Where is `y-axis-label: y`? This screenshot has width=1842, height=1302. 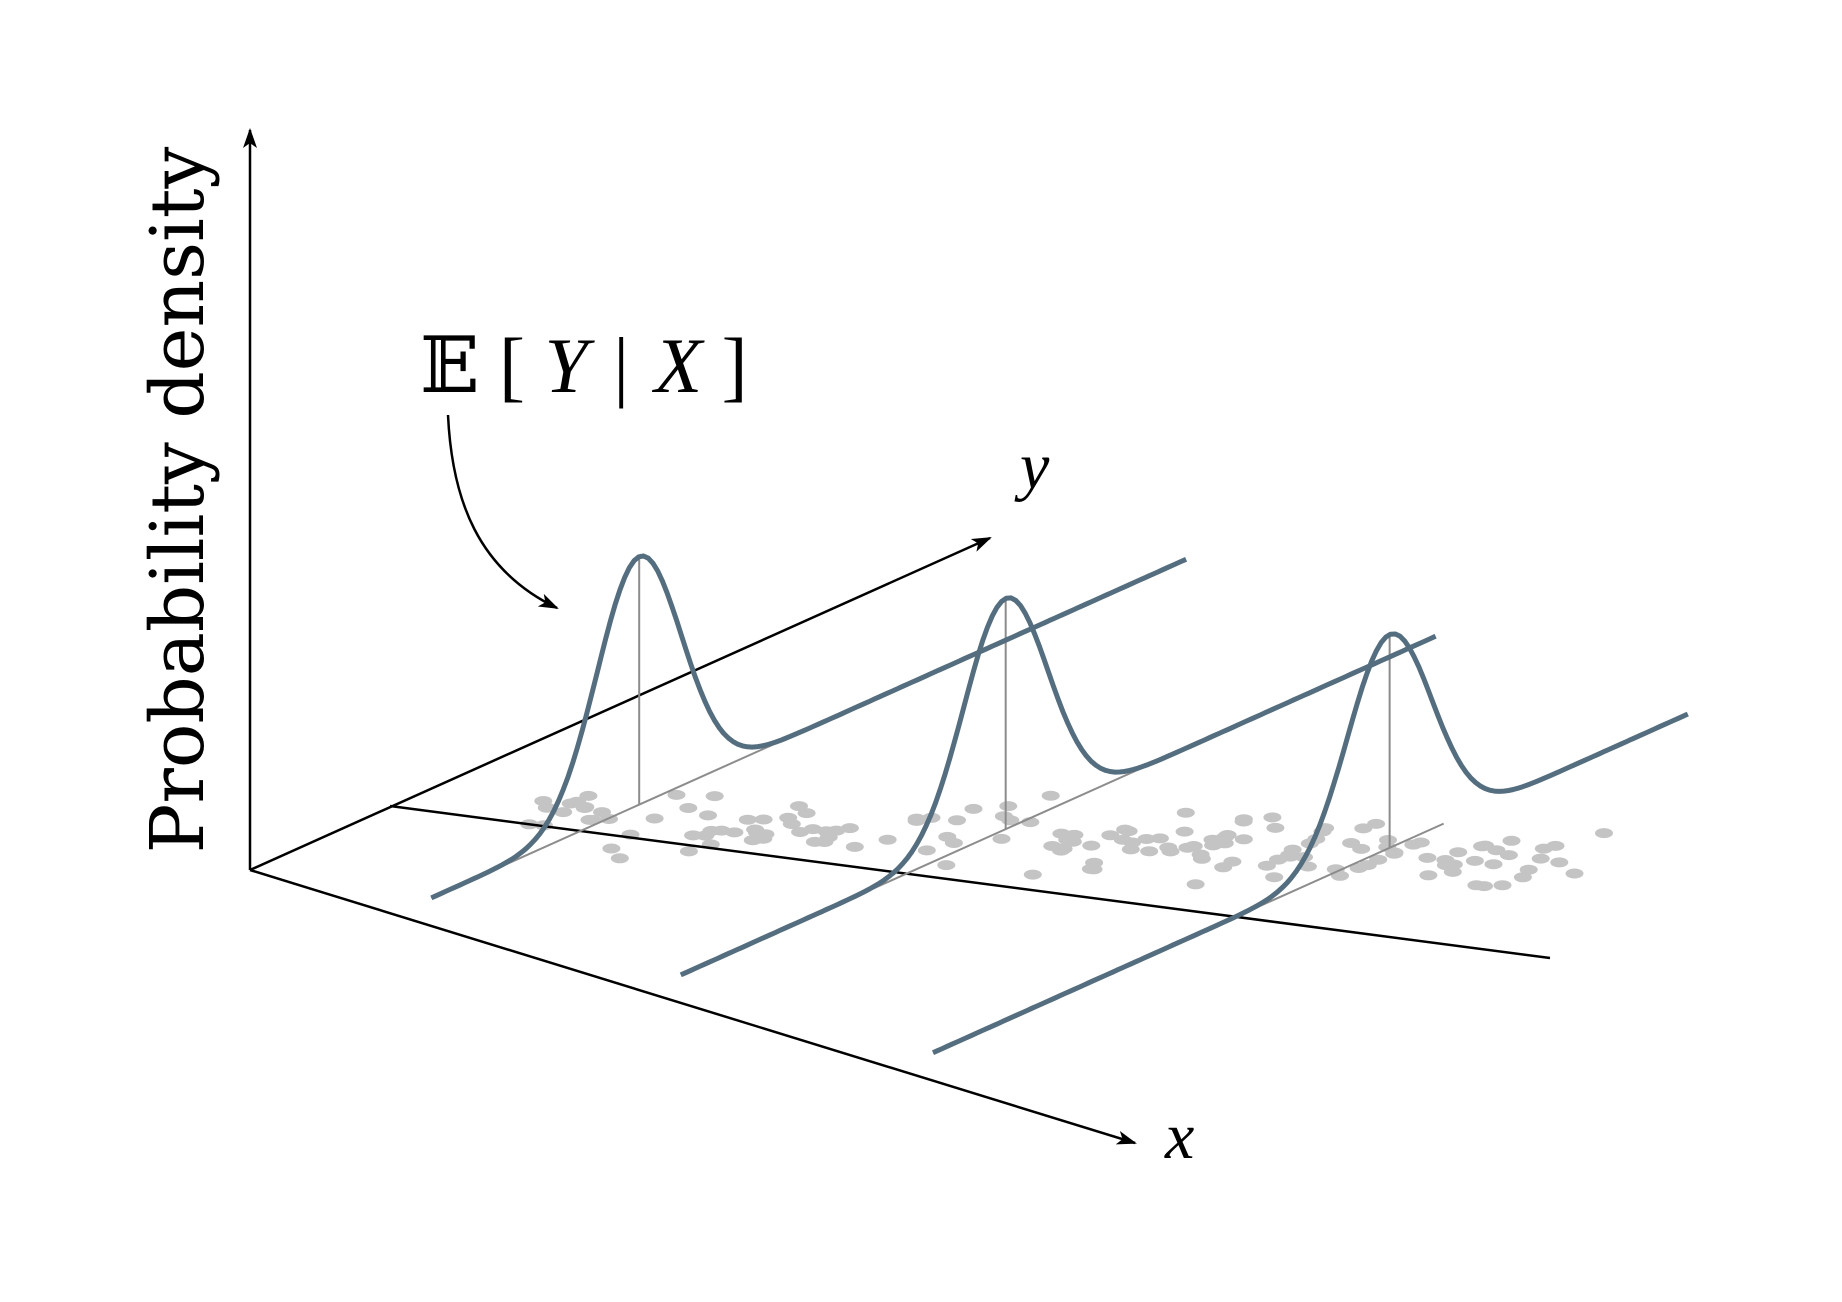 y-axis-label: y is located at coordinates (1032, 466).